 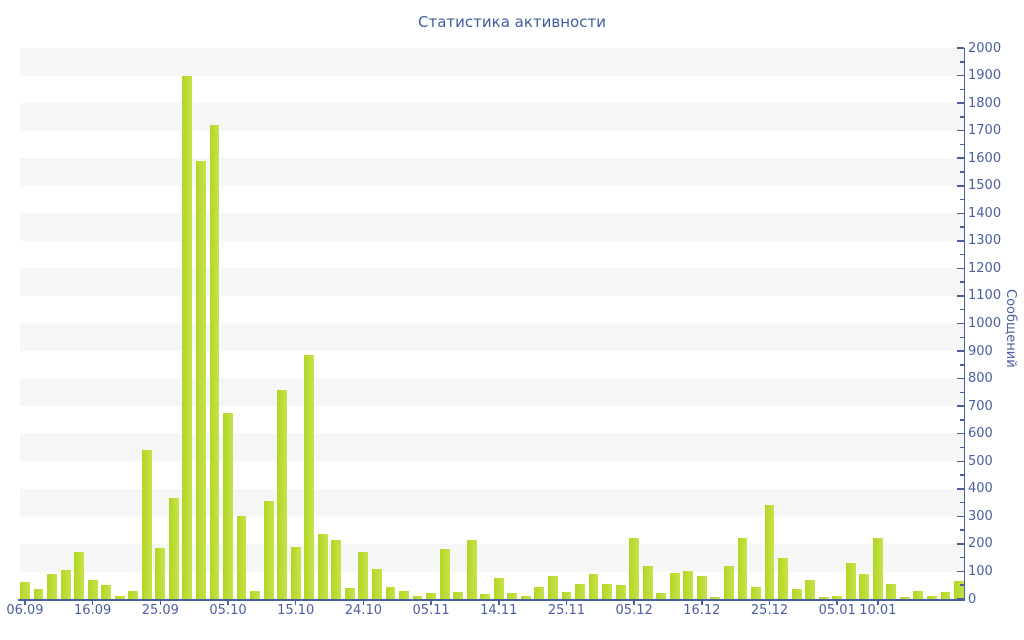 What do you see at coordinates (499, 610) in the screenshot?
I see `x-tick-label: 14.11` at bounding box center [499, 610].